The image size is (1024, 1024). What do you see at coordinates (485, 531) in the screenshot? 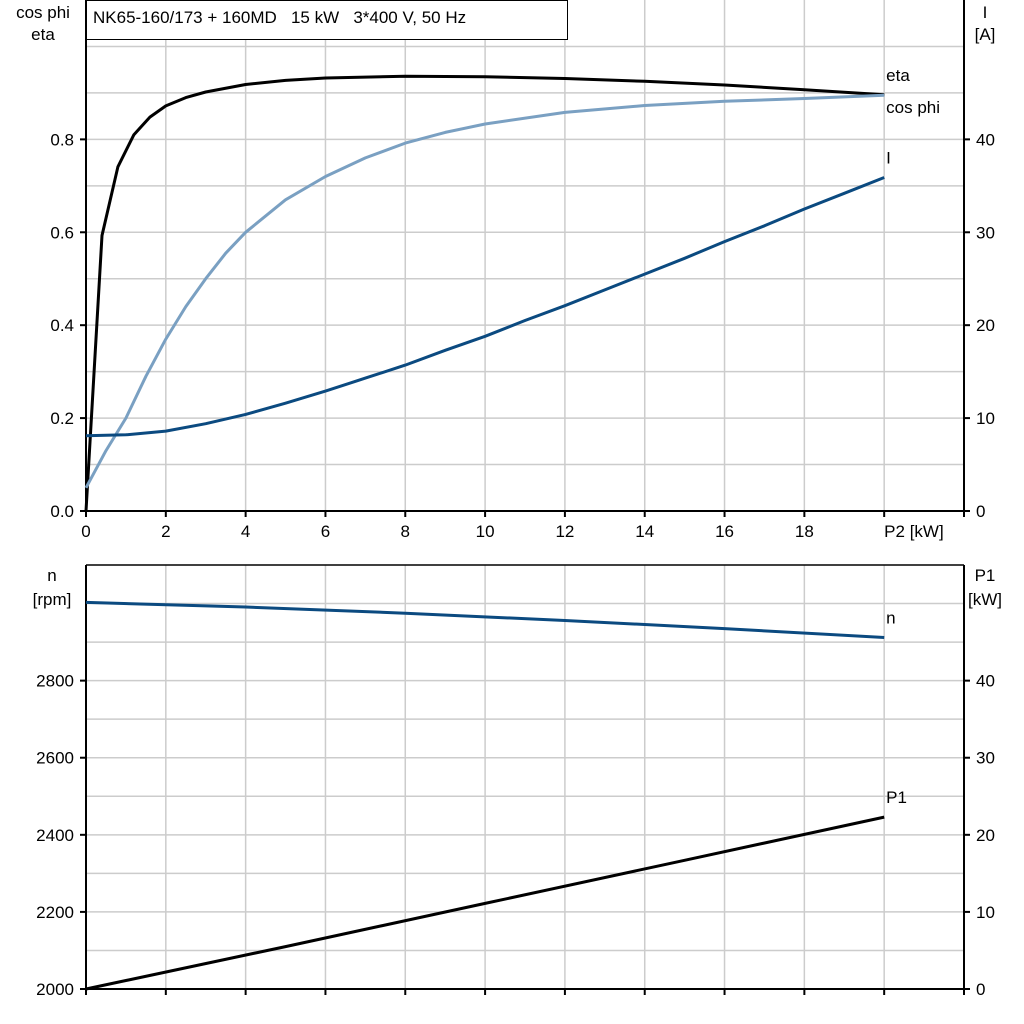
I see `x-tick-label: 10` at bounding box center [485, 531].